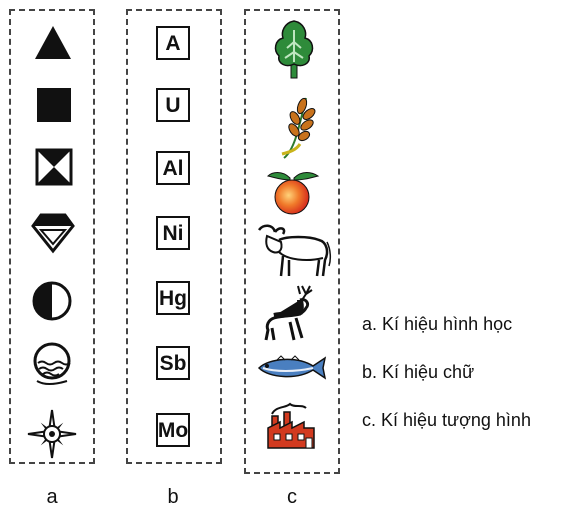 The height and width of the screenshot is (521, 569). Describe the element at coordinates (292, 497) in the screenshot. I see `column-c-label: c` at that location.